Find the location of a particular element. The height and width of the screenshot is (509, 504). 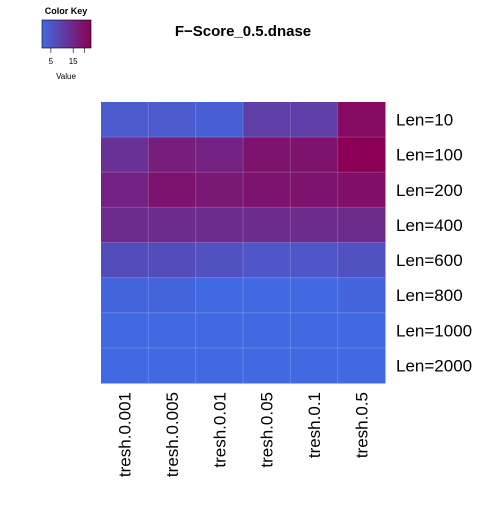

color-key-title: Color Key is located at coordinates (66, 11).